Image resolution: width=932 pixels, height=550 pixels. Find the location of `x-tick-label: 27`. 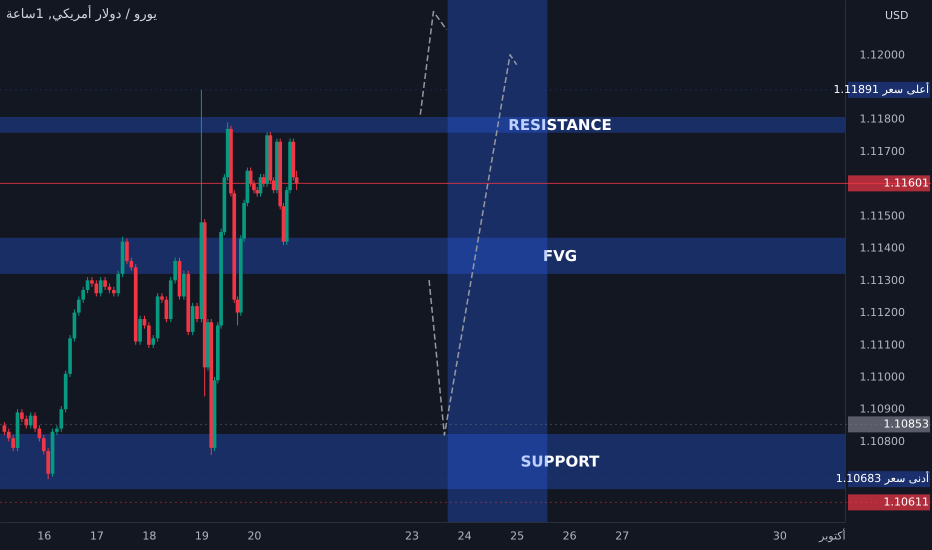

x-tick-label: 27 is located at coordinates (622, 536).